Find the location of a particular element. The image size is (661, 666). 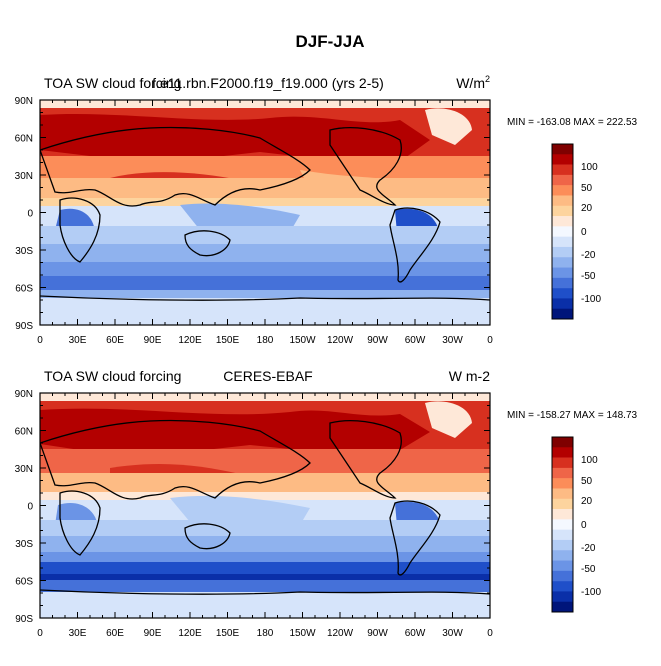

panel-units: W m-2 is located at coordinates (469, 376).